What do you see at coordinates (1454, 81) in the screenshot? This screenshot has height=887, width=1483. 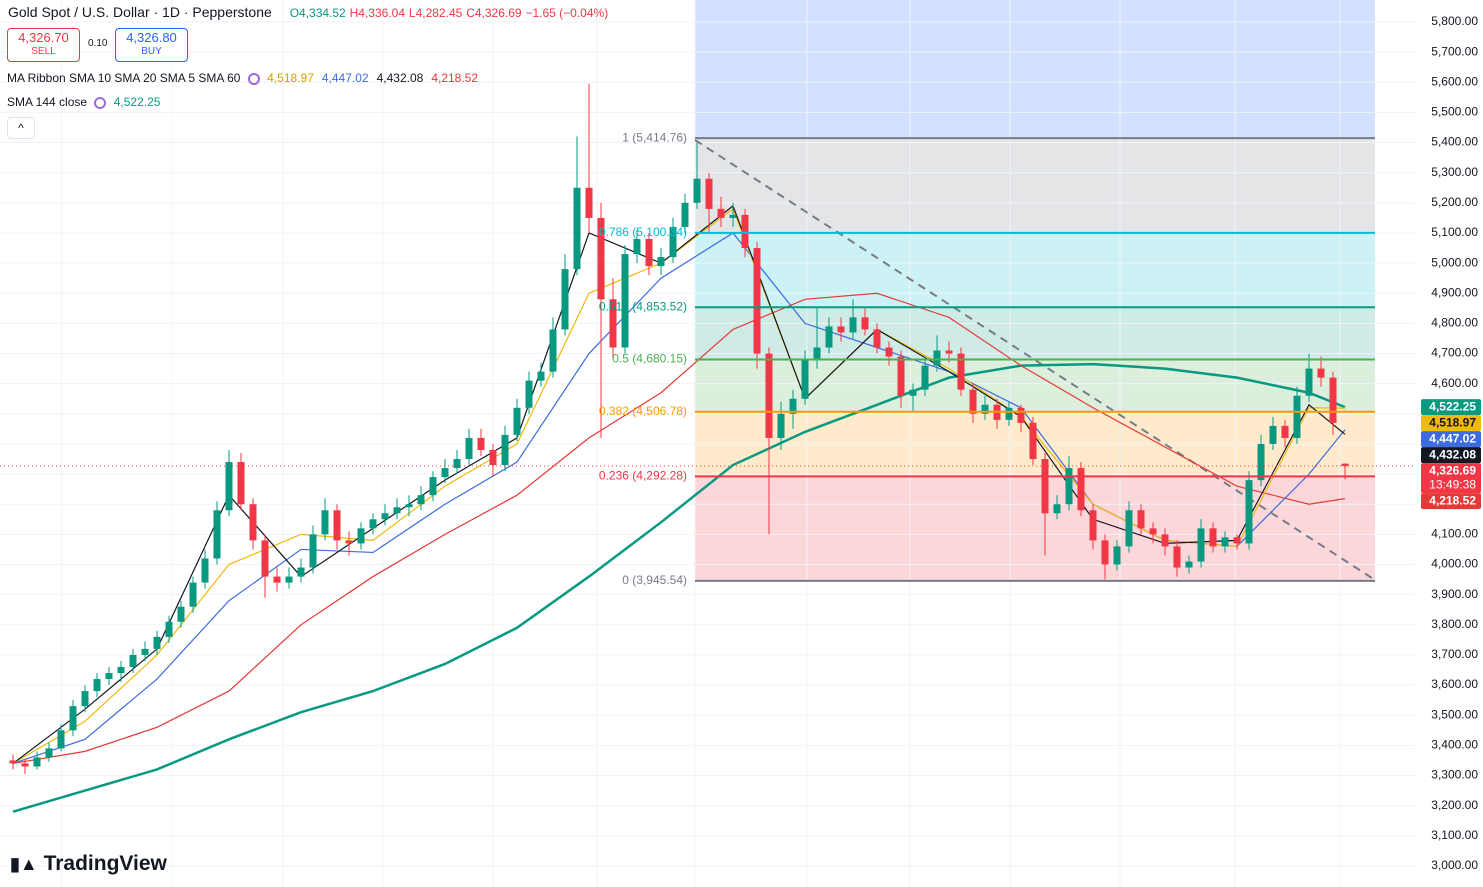 I see `y-tick-label: 5,600.00` at bounding box center [1454, 81].